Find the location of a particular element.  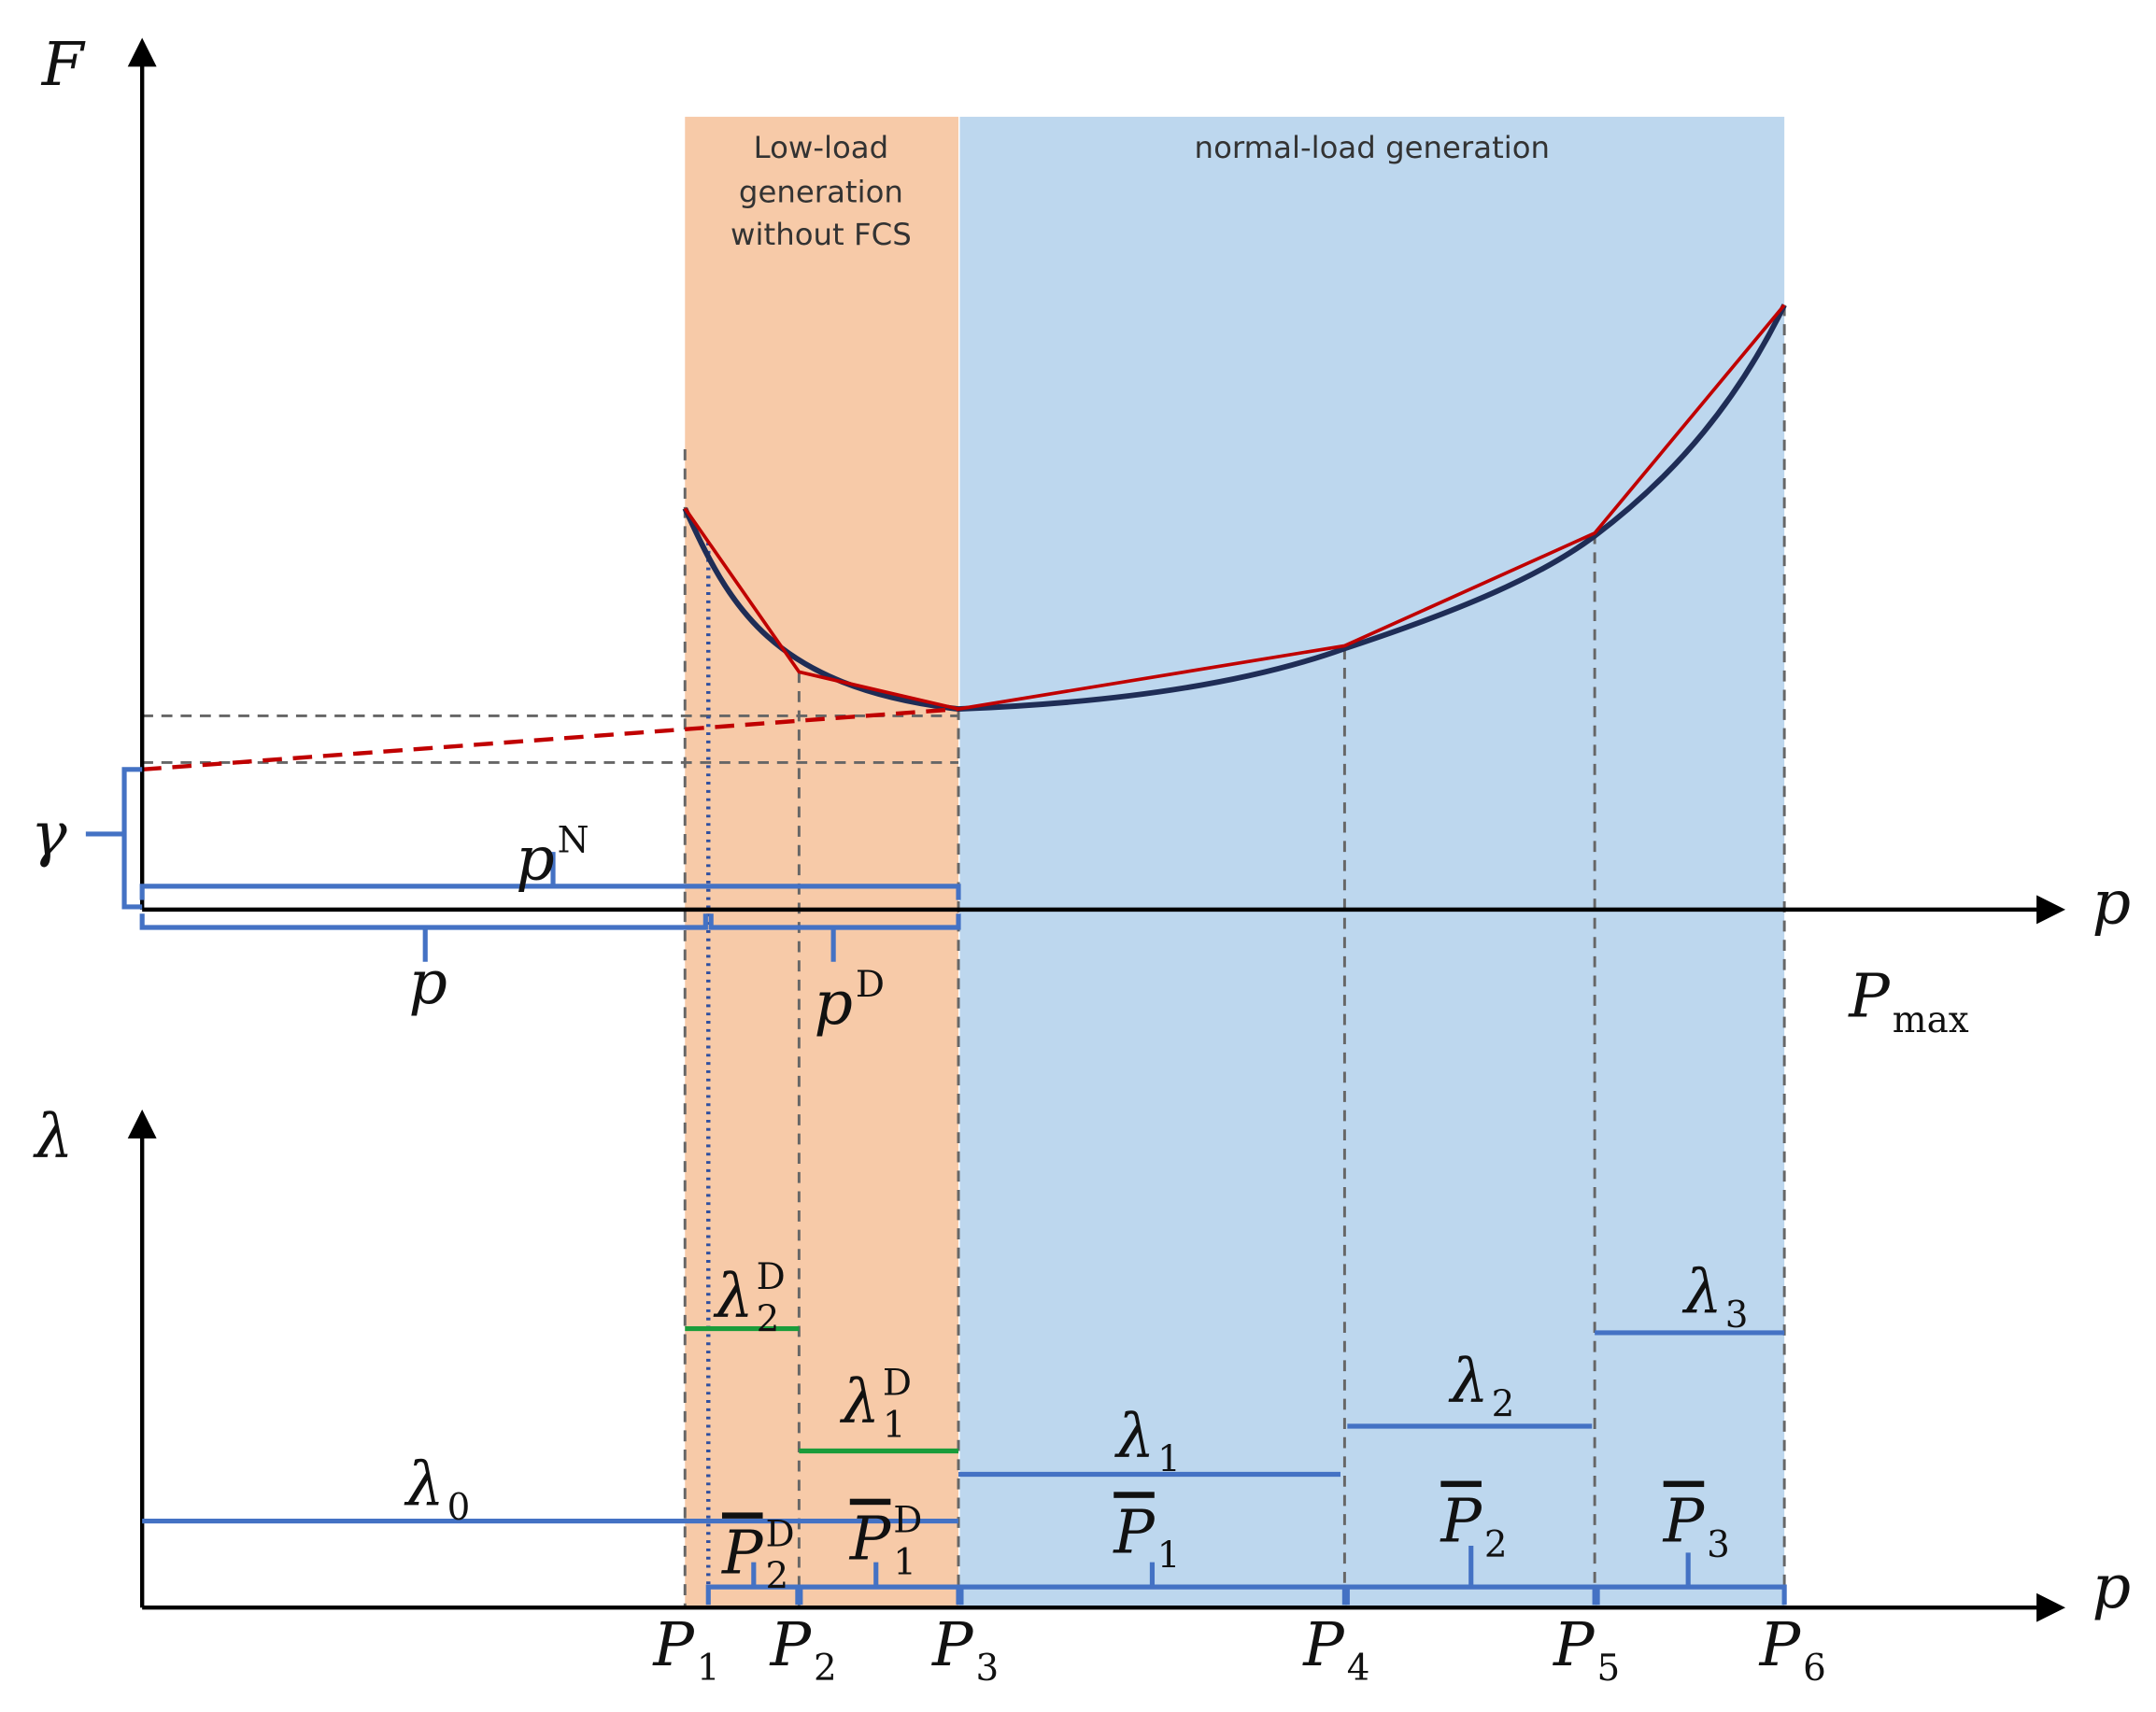

region-label: normal-load generation is located at coordinates (1373, 147).